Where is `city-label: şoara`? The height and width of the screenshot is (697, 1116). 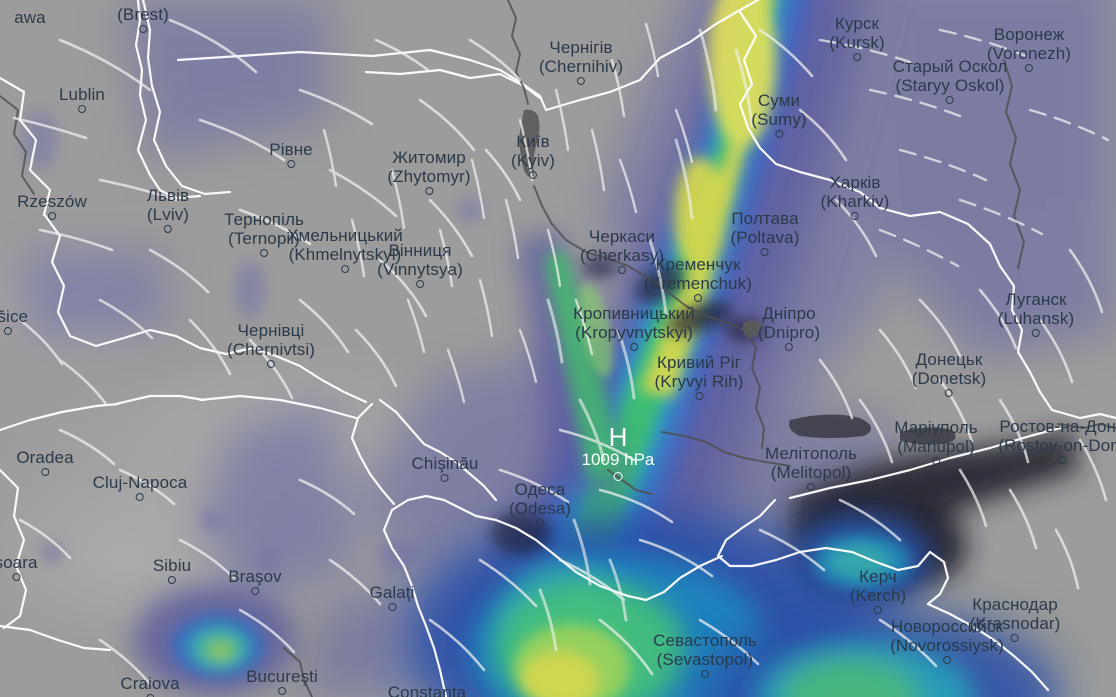
city-label: şoara is located at coordinates (19, 567).